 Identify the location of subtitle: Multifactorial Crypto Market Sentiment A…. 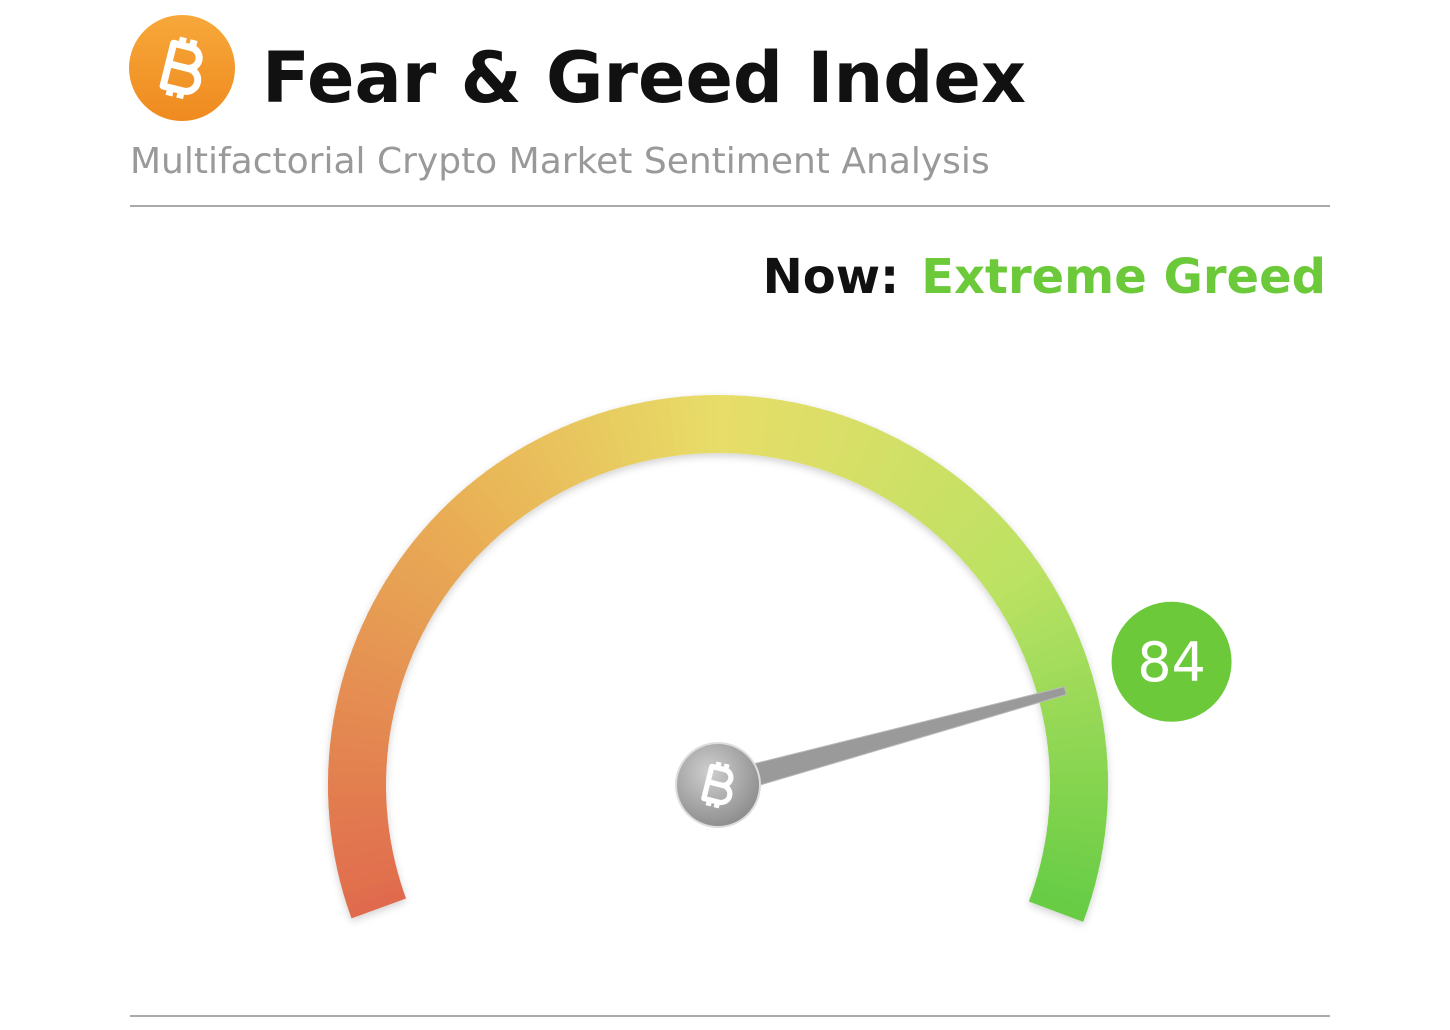
(560, 161).